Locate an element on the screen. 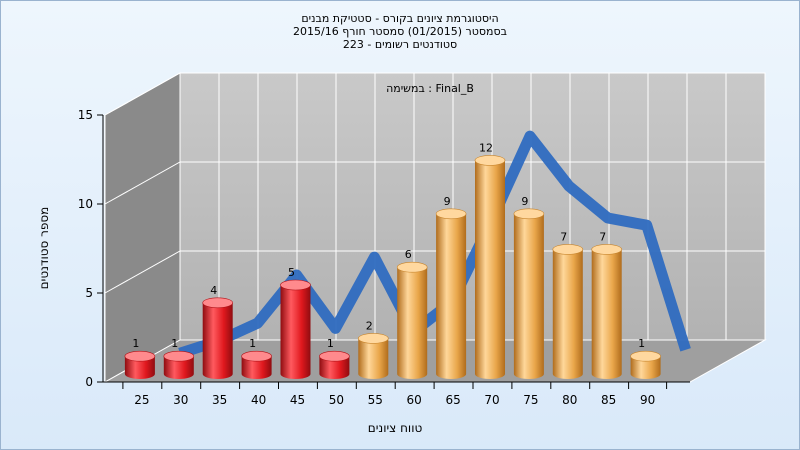 This screenshot has height=450, width=800. y-tick-label: 5 is located at coordinates (89, 293).